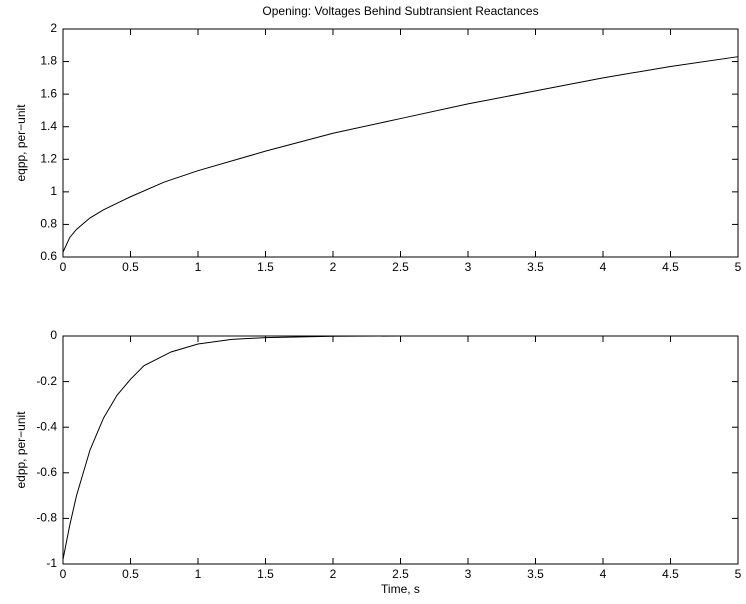 The height and width of the screenshot is (604, 746). I want to click on x-axis-label: Time, s, so click(400, 589).